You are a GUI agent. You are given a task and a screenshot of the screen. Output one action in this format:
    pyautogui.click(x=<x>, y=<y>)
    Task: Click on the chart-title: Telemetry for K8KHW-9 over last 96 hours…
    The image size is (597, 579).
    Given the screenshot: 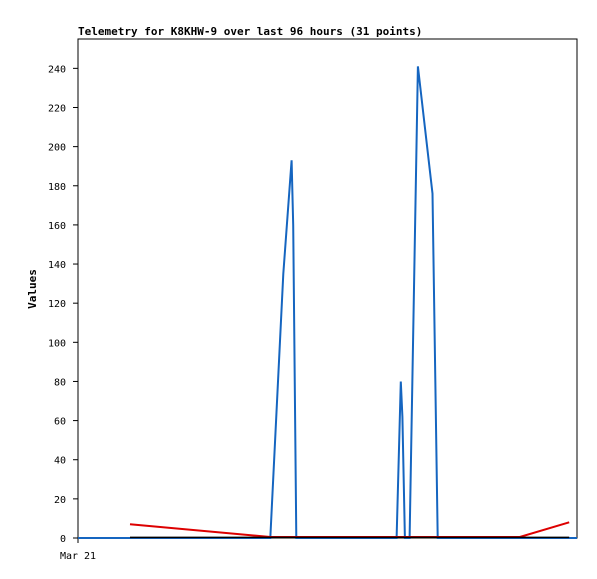 What is the action you would take?
    pyautogui.click(x=250, y=31)
    